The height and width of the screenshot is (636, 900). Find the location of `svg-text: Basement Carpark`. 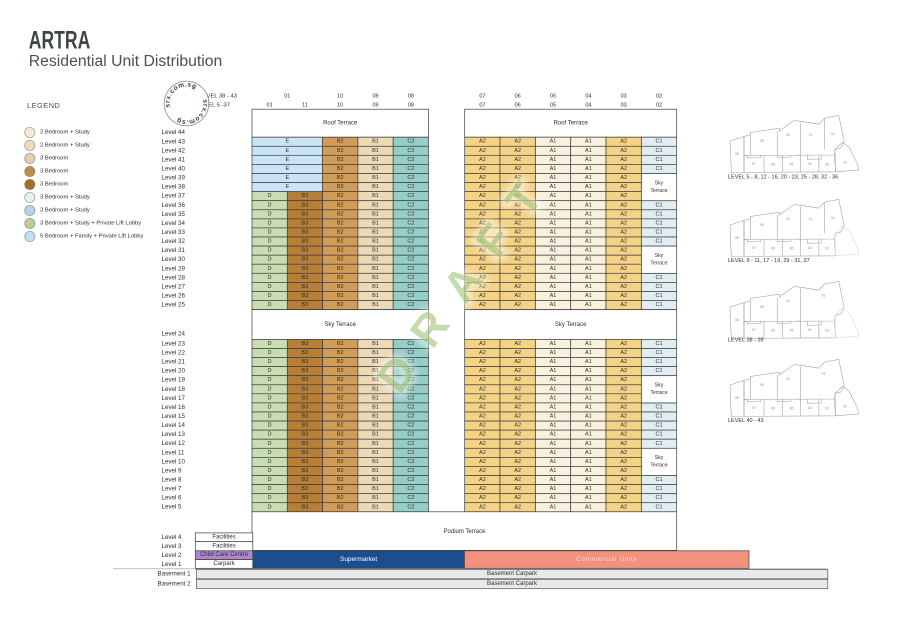

svg-text: Basement Carpark is located at coordinates (512, 584).